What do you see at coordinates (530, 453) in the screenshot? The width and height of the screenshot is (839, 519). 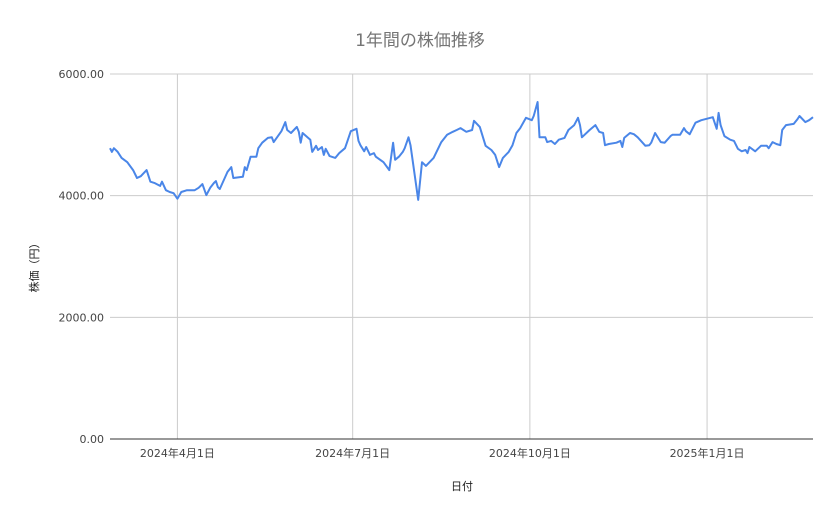 I see `x-tick-label: 2024年10月1日` at bounding box center [530, 453].